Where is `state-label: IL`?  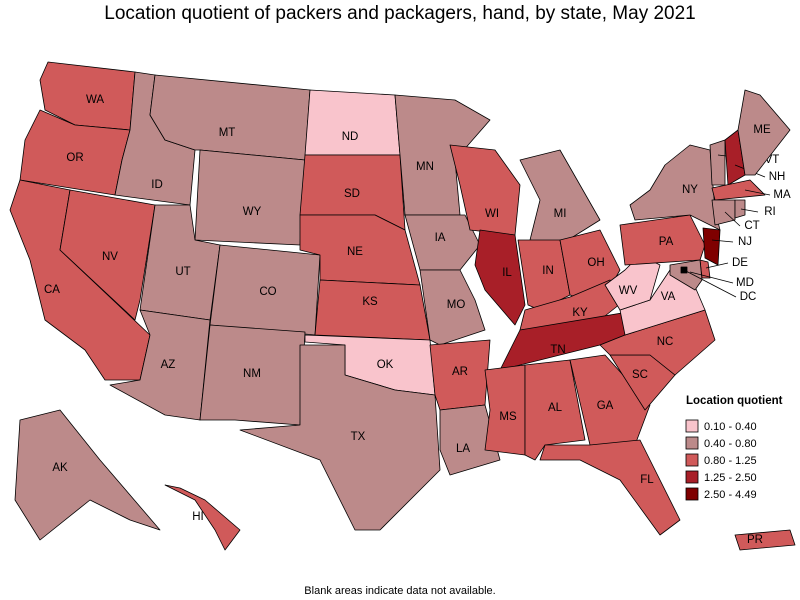 state-label: IL is located at coordinates (507, 273).